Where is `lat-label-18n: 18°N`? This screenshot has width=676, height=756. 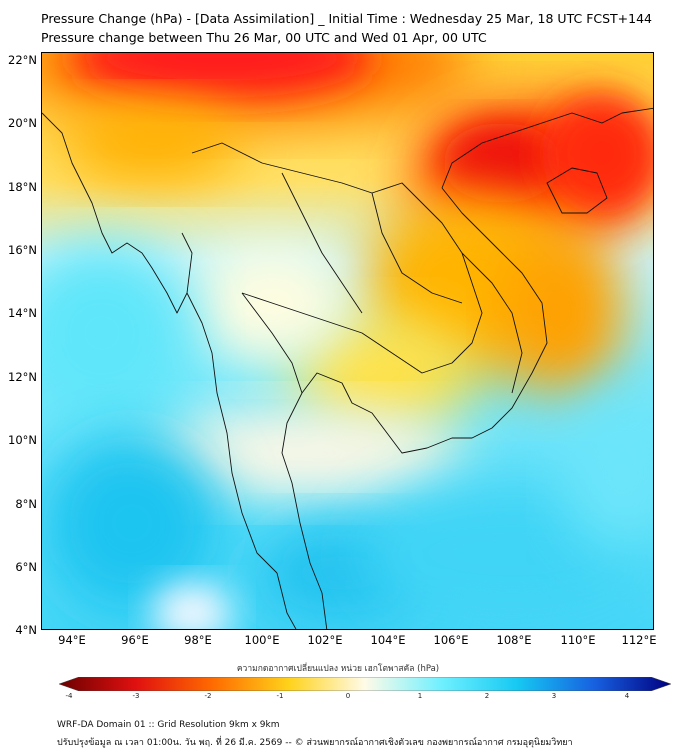 lat-label-18n: 18°N is located at coordinates (22, 187).